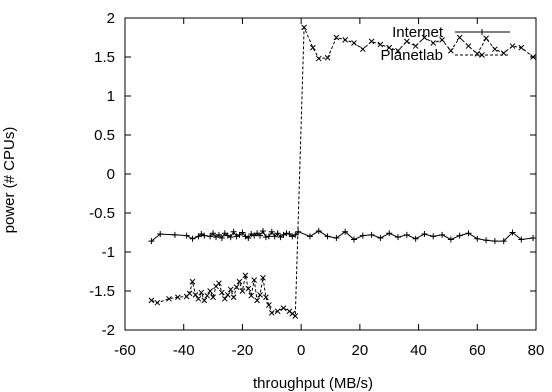 Image resolution: width=552 pixels, height=392 pixels. I want to click on x-tick-label: 20, so click(360, 350).